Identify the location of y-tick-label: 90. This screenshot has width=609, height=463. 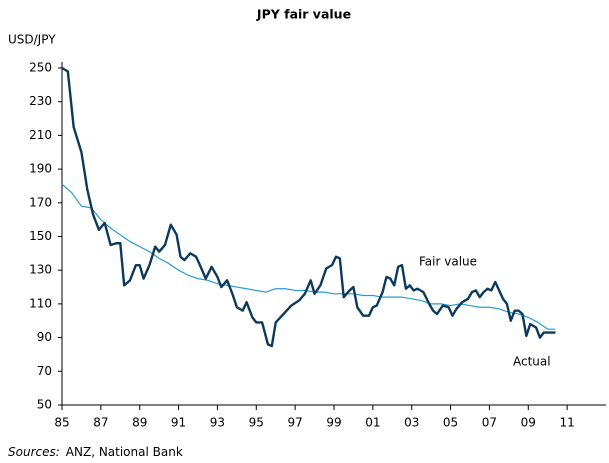
(44, 337).